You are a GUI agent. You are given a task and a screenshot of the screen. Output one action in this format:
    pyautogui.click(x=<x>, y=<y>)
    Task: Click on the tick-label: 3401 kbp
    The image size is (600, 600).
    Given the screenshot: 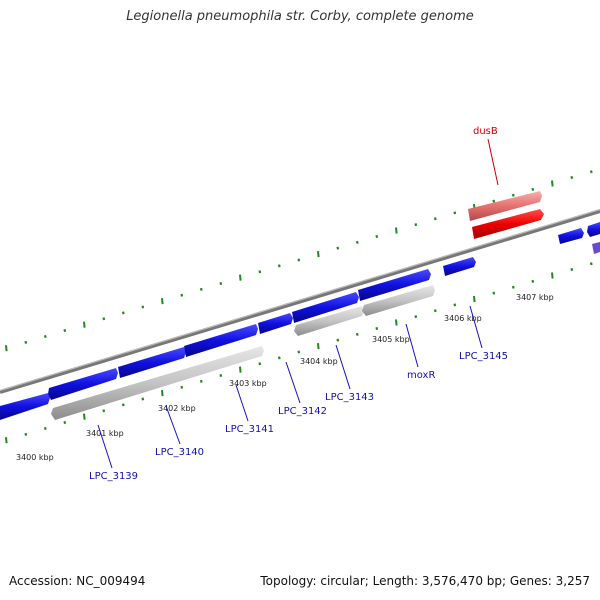 What is the action you would take?
    pyautogui.click(x=105, y=433)
    